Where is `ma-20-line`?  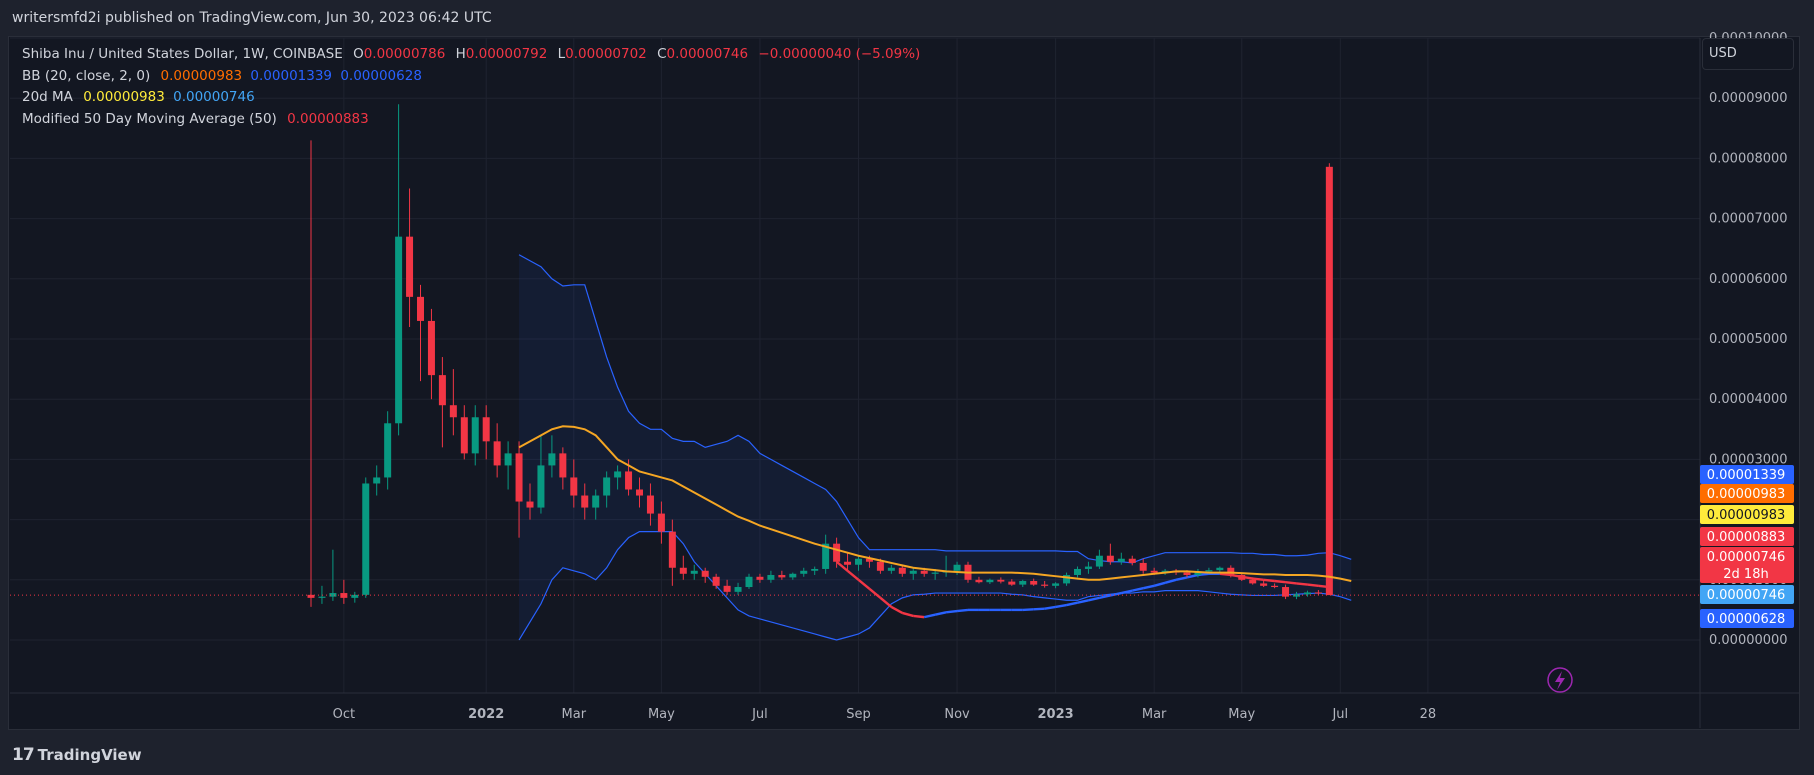 ma-20-line is located at coordinates (935, 503).